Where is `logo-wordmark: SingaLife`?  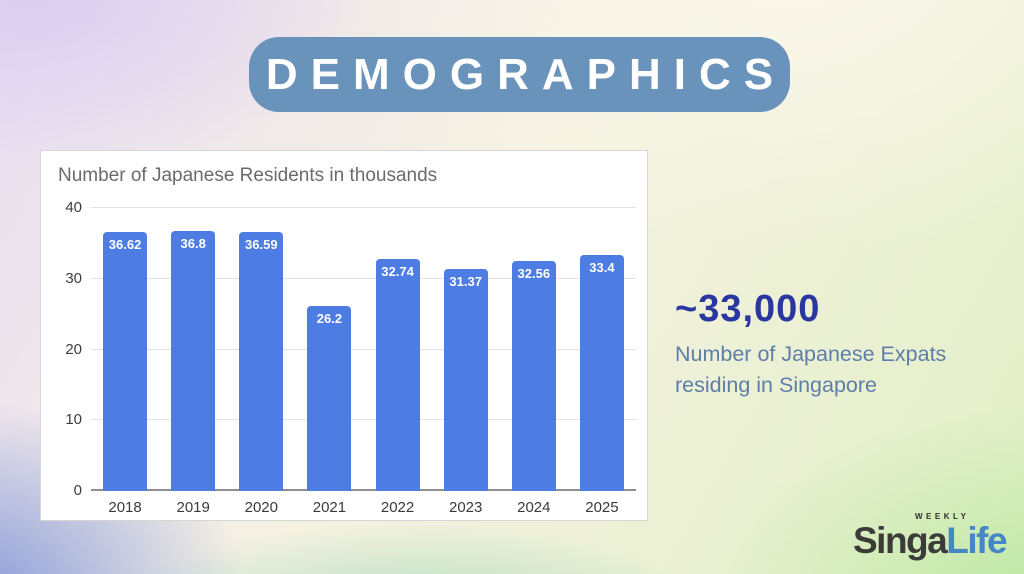
logo-wordmark: SingaLife is located at coordinates (930, 541).